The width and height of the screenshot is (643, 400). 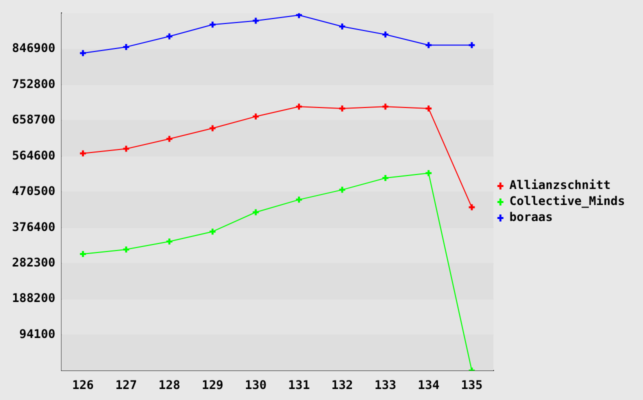 I want to click on y-tick-label: 188200, so click(x=34, y=298).